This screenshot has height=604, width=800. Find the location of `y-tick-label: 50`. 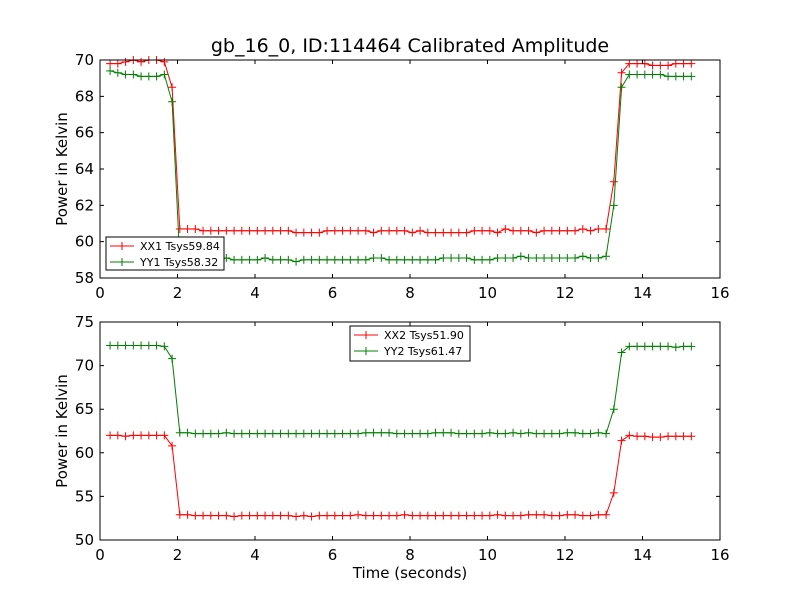

y-tick-label: 50 is located at coordinates (84, 540).